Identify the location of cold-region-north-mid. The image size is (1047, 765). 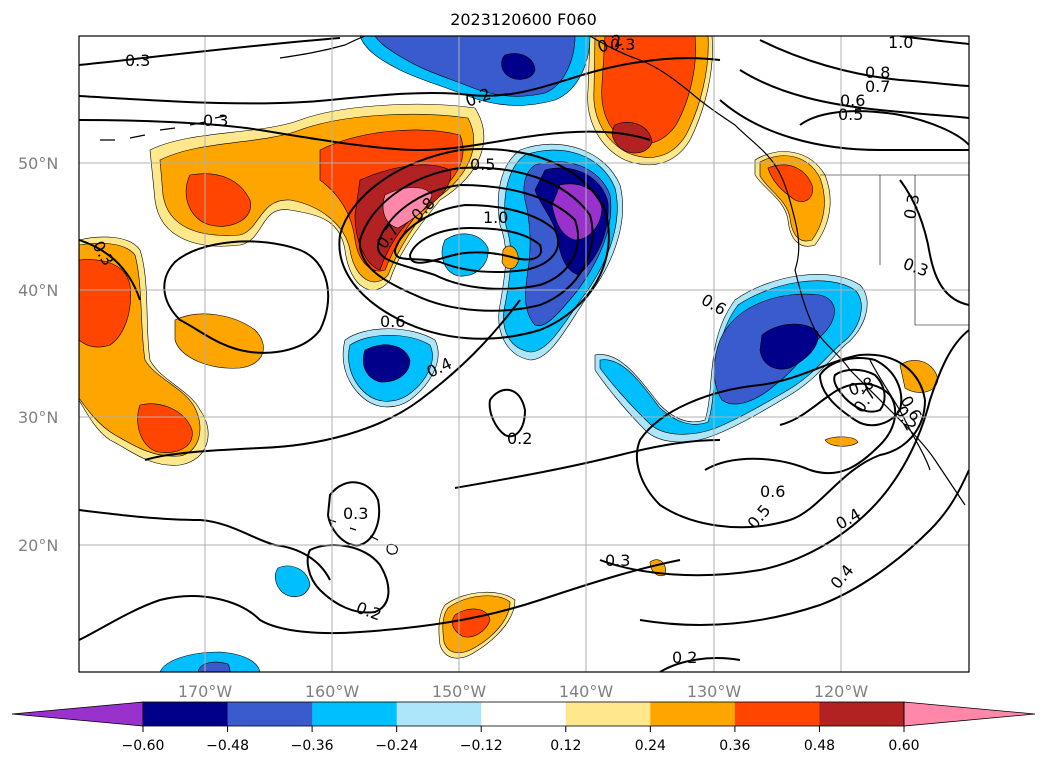
(475, 66).